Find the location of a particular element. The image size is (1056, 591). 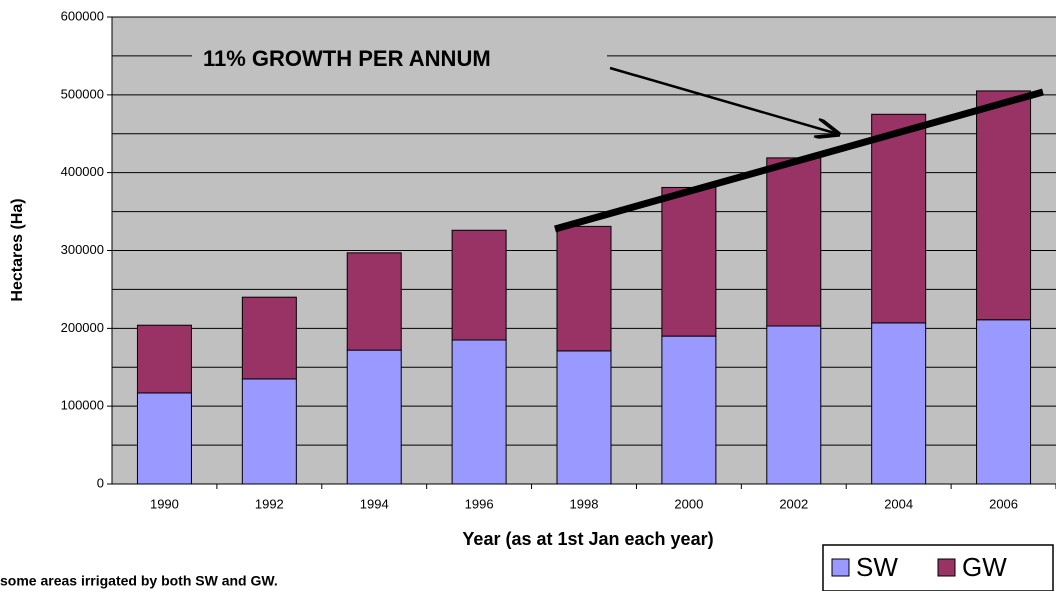

legend-label: GW is located at coordinates (984, 567).